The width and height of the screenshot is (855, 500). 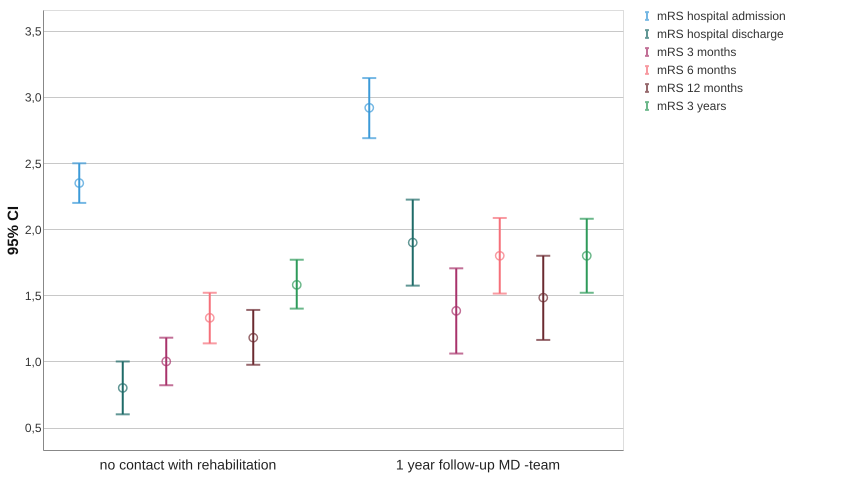 I want to click on y-tick-label: 3,0, so click(x=33, y=97).